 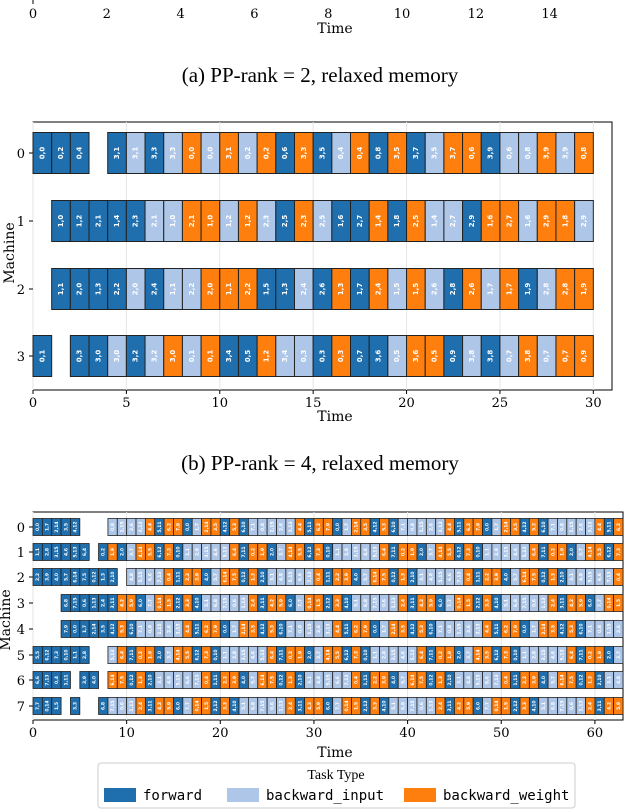 What do you see at coordinates (609, 602) in the screenshot?
I see `pp8-task-label: 0,14` at bounding box center [609, 602].